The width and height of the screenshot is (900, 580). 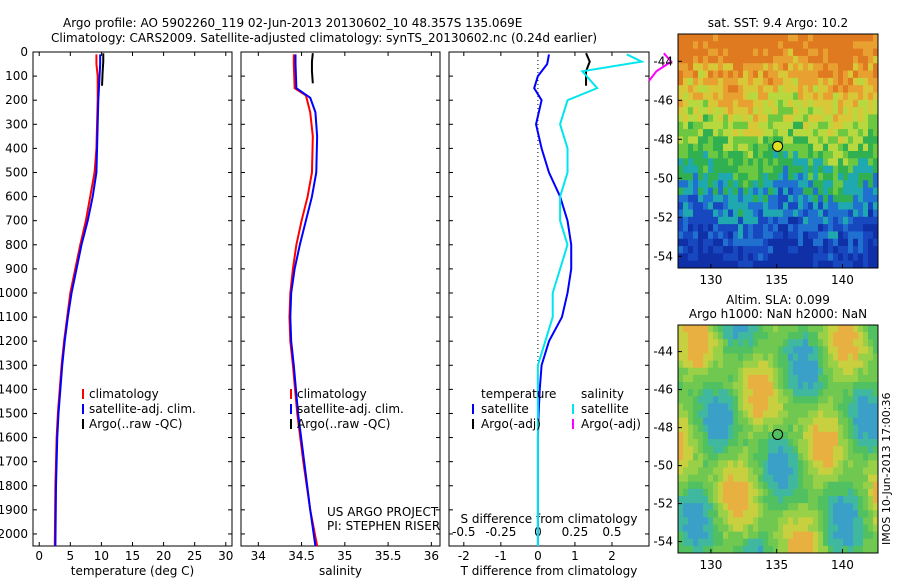 I want to click on x-axis-label: salinity, so click(x=340, y=571).